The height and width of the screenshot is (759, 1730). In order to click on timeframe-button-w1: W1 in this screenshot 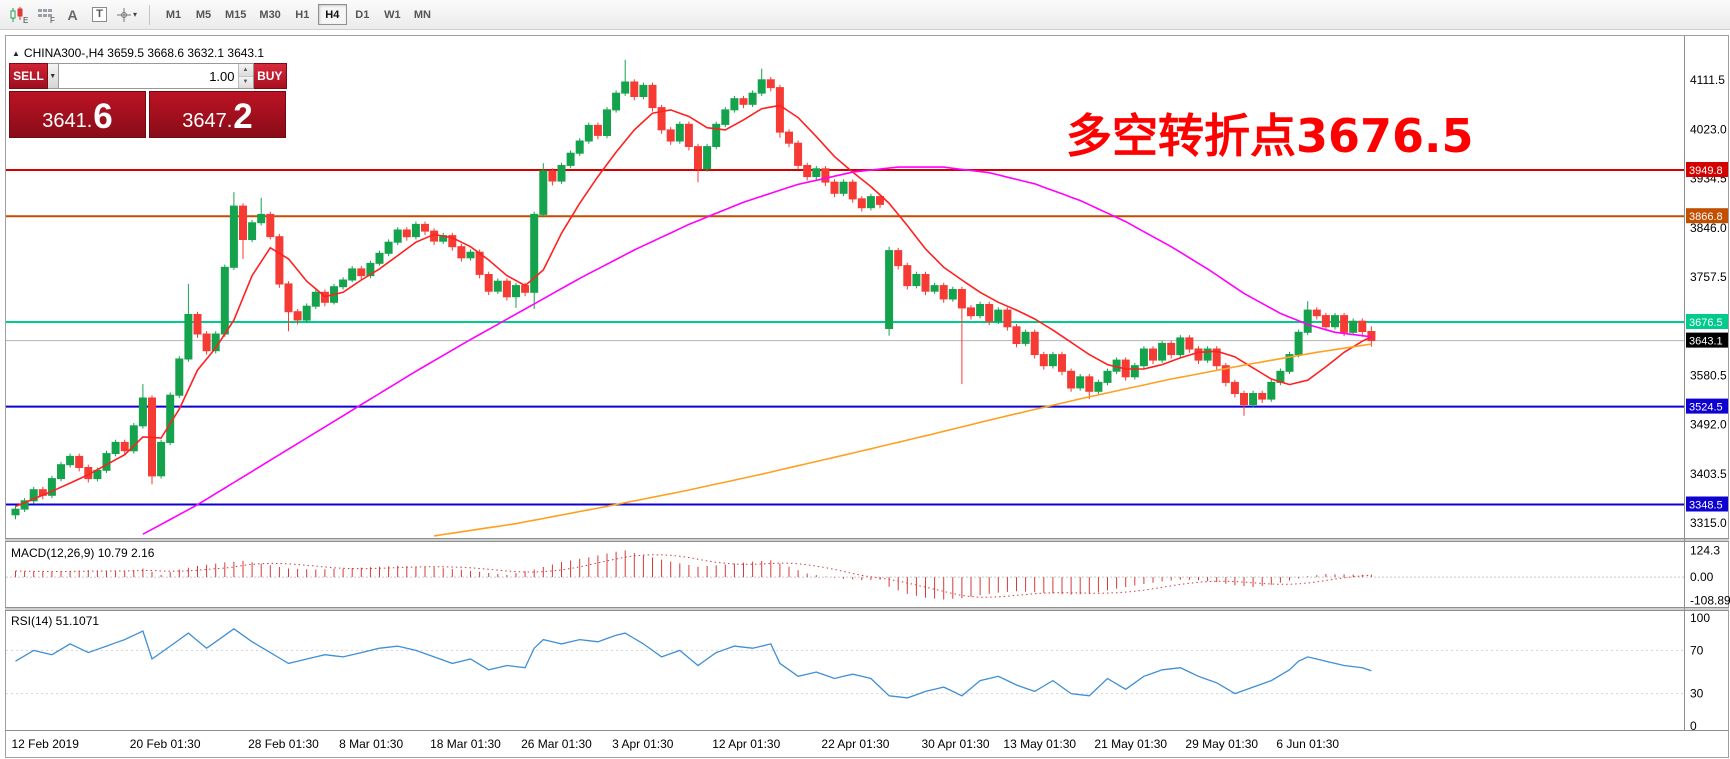, I will do `click(392, 14)`.